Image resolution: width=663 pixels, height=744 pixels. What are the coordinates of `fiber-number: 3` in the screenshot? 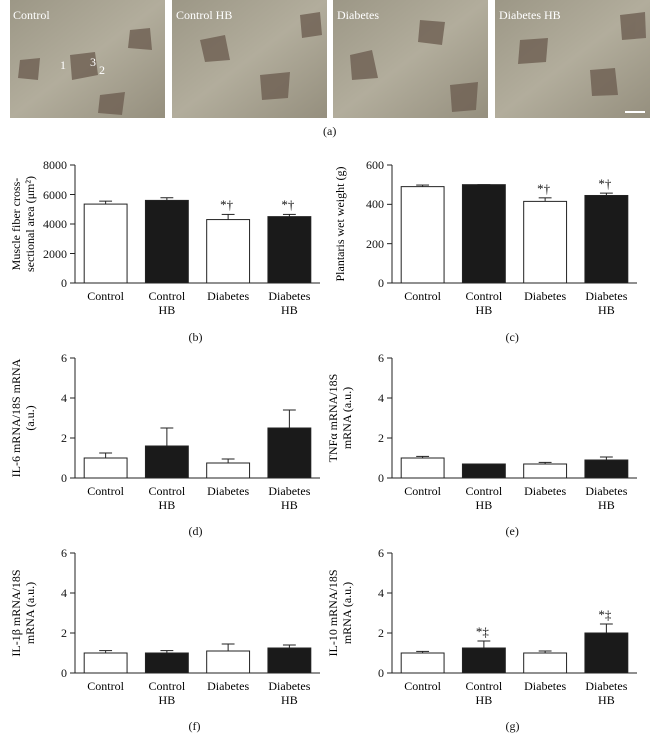 It's located at (93, 62).